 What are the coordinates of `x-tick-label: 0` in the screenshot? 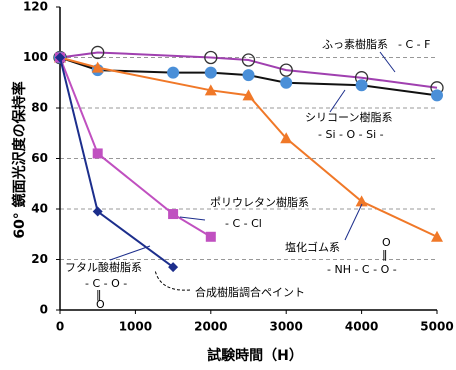 It's located at (60, 327).